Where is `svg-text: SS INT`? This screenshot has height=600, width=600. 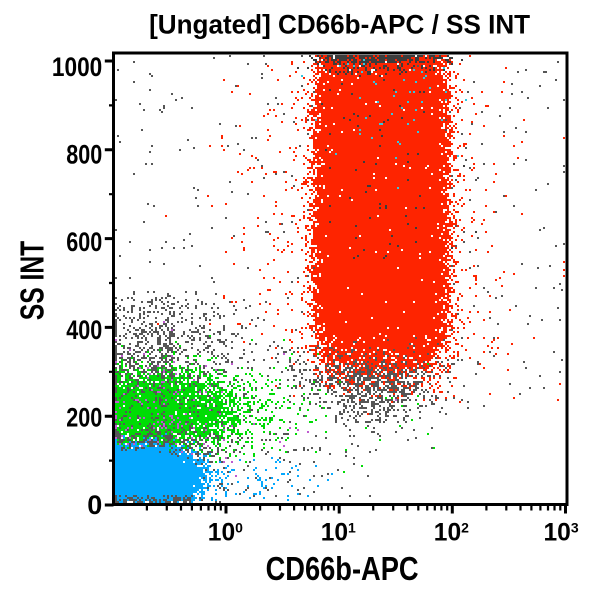
svg-text: SS INT is located at coordinates (32, 281).